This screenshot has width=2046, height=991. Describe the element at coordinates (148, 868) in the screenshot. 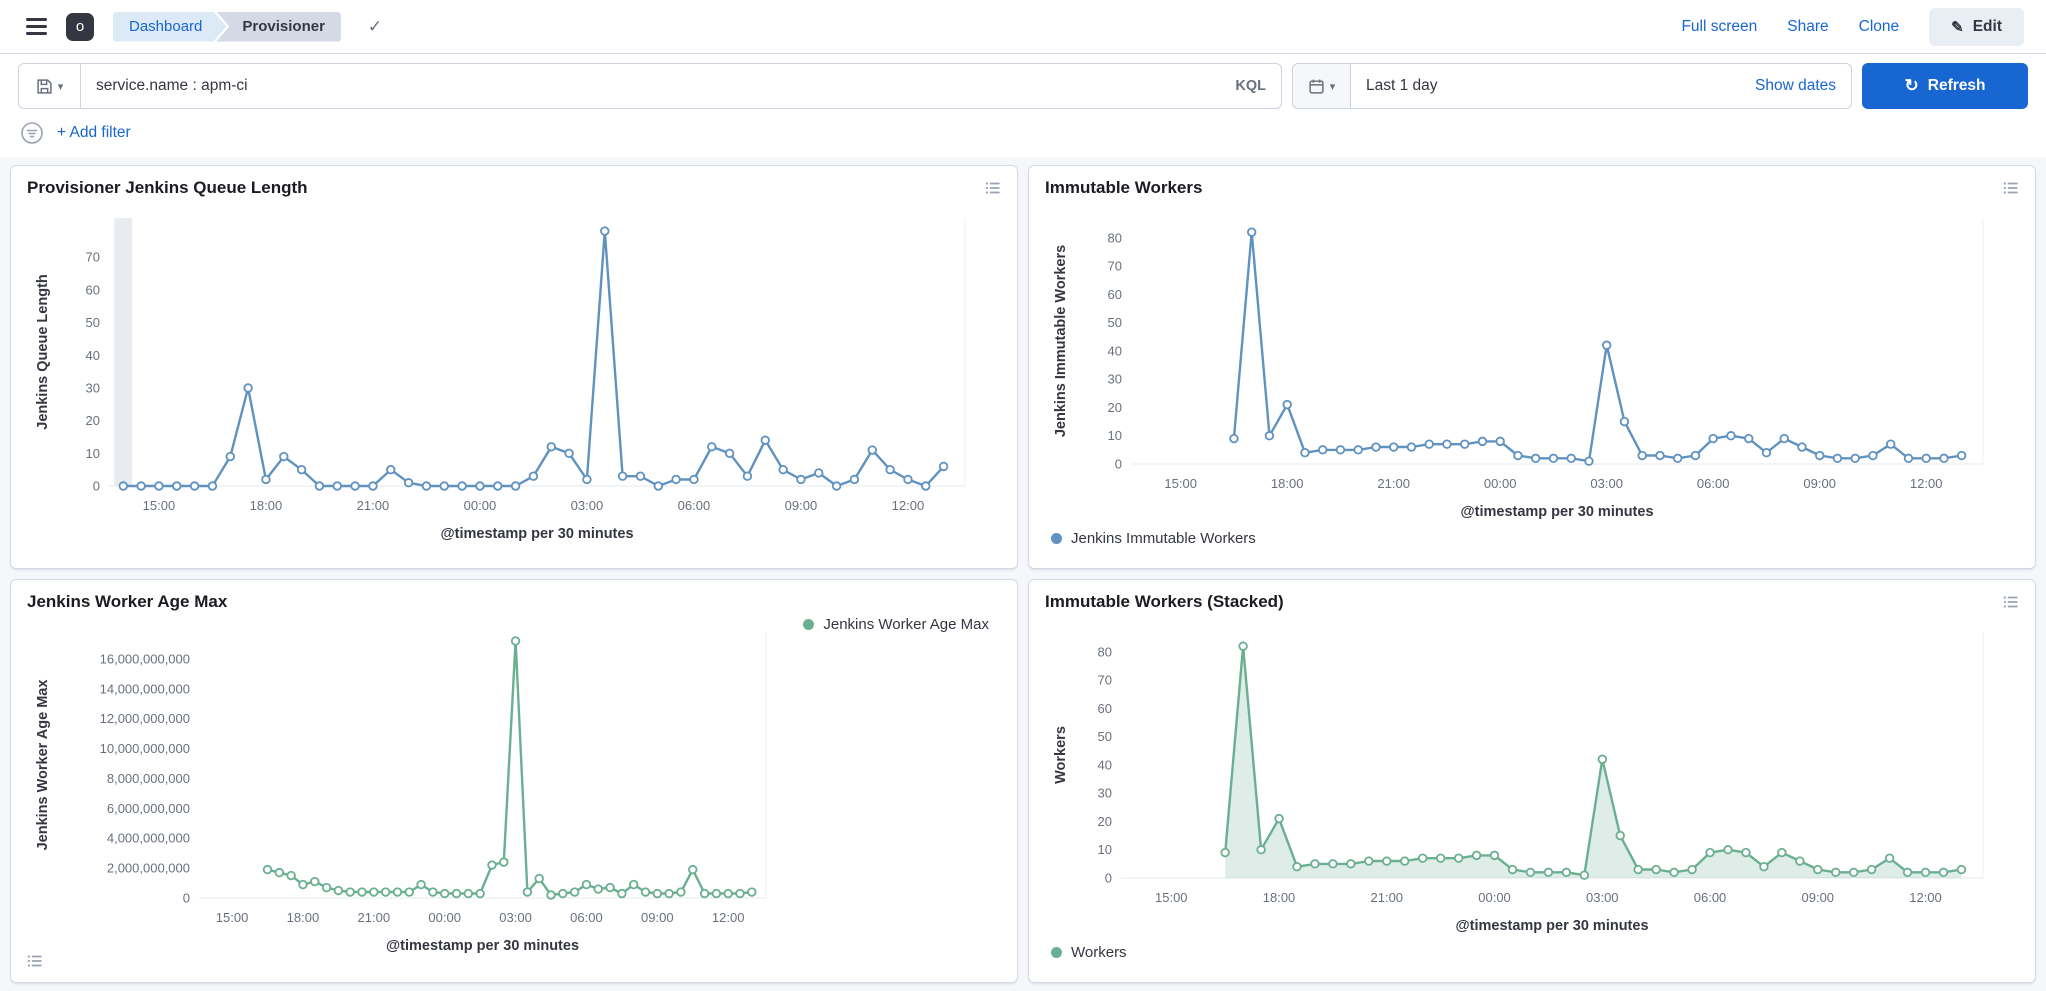

I see `svg-text: 2,000,000,000` at that location.